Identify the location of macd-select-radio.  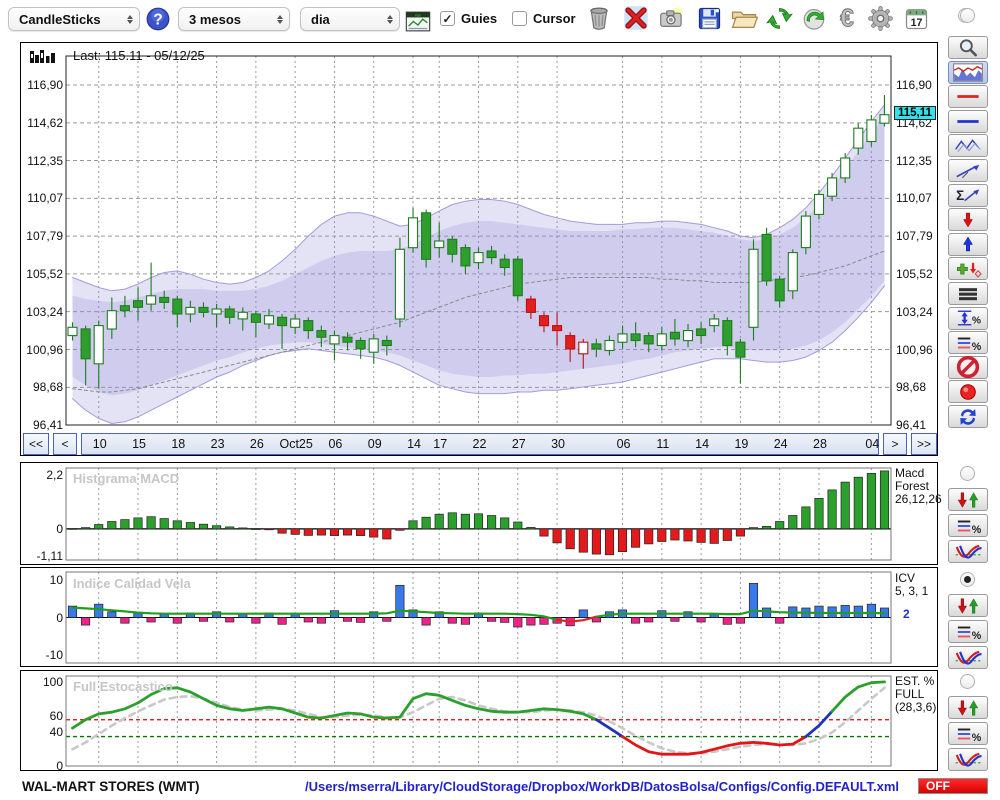
(967, 473).